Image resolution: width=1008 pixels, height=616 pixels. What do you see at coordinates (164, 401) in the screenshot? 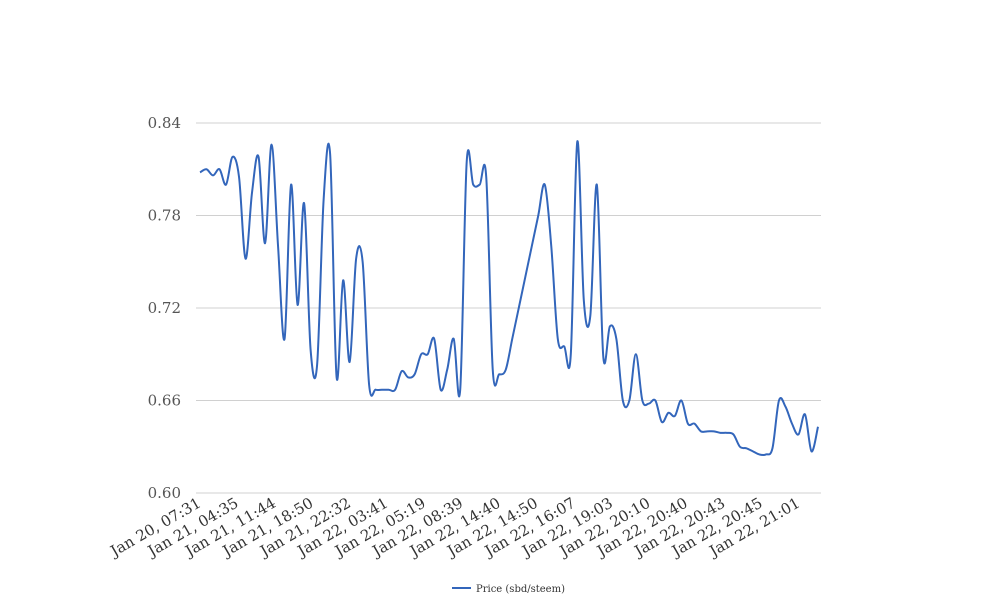
I see `y-tick-label: 0.66` at bounding box center [164, 401].